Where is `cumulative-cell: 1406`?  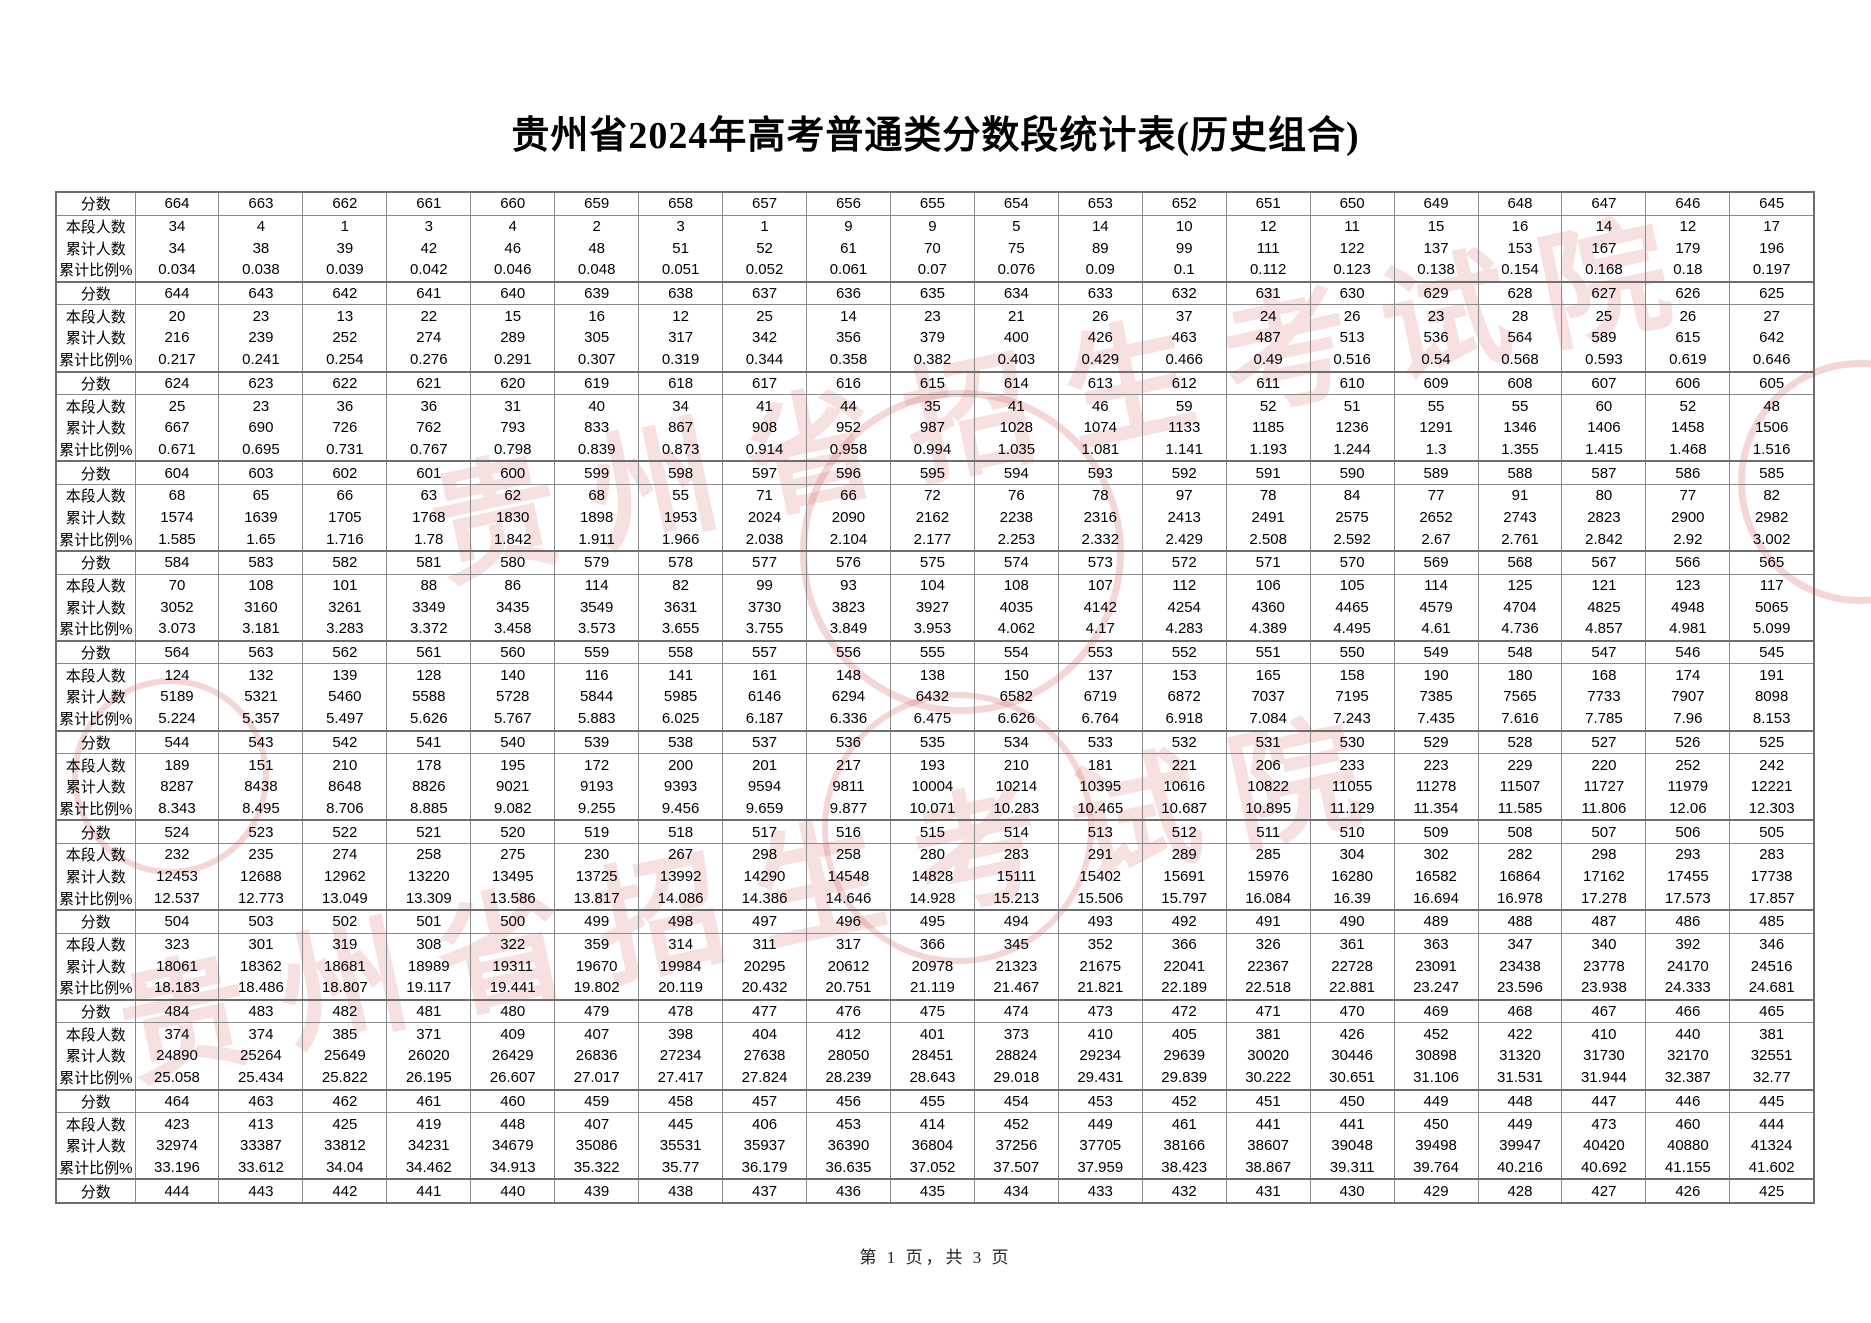 cumulative-cell: 1406 is located at coordinates (1604, 427).